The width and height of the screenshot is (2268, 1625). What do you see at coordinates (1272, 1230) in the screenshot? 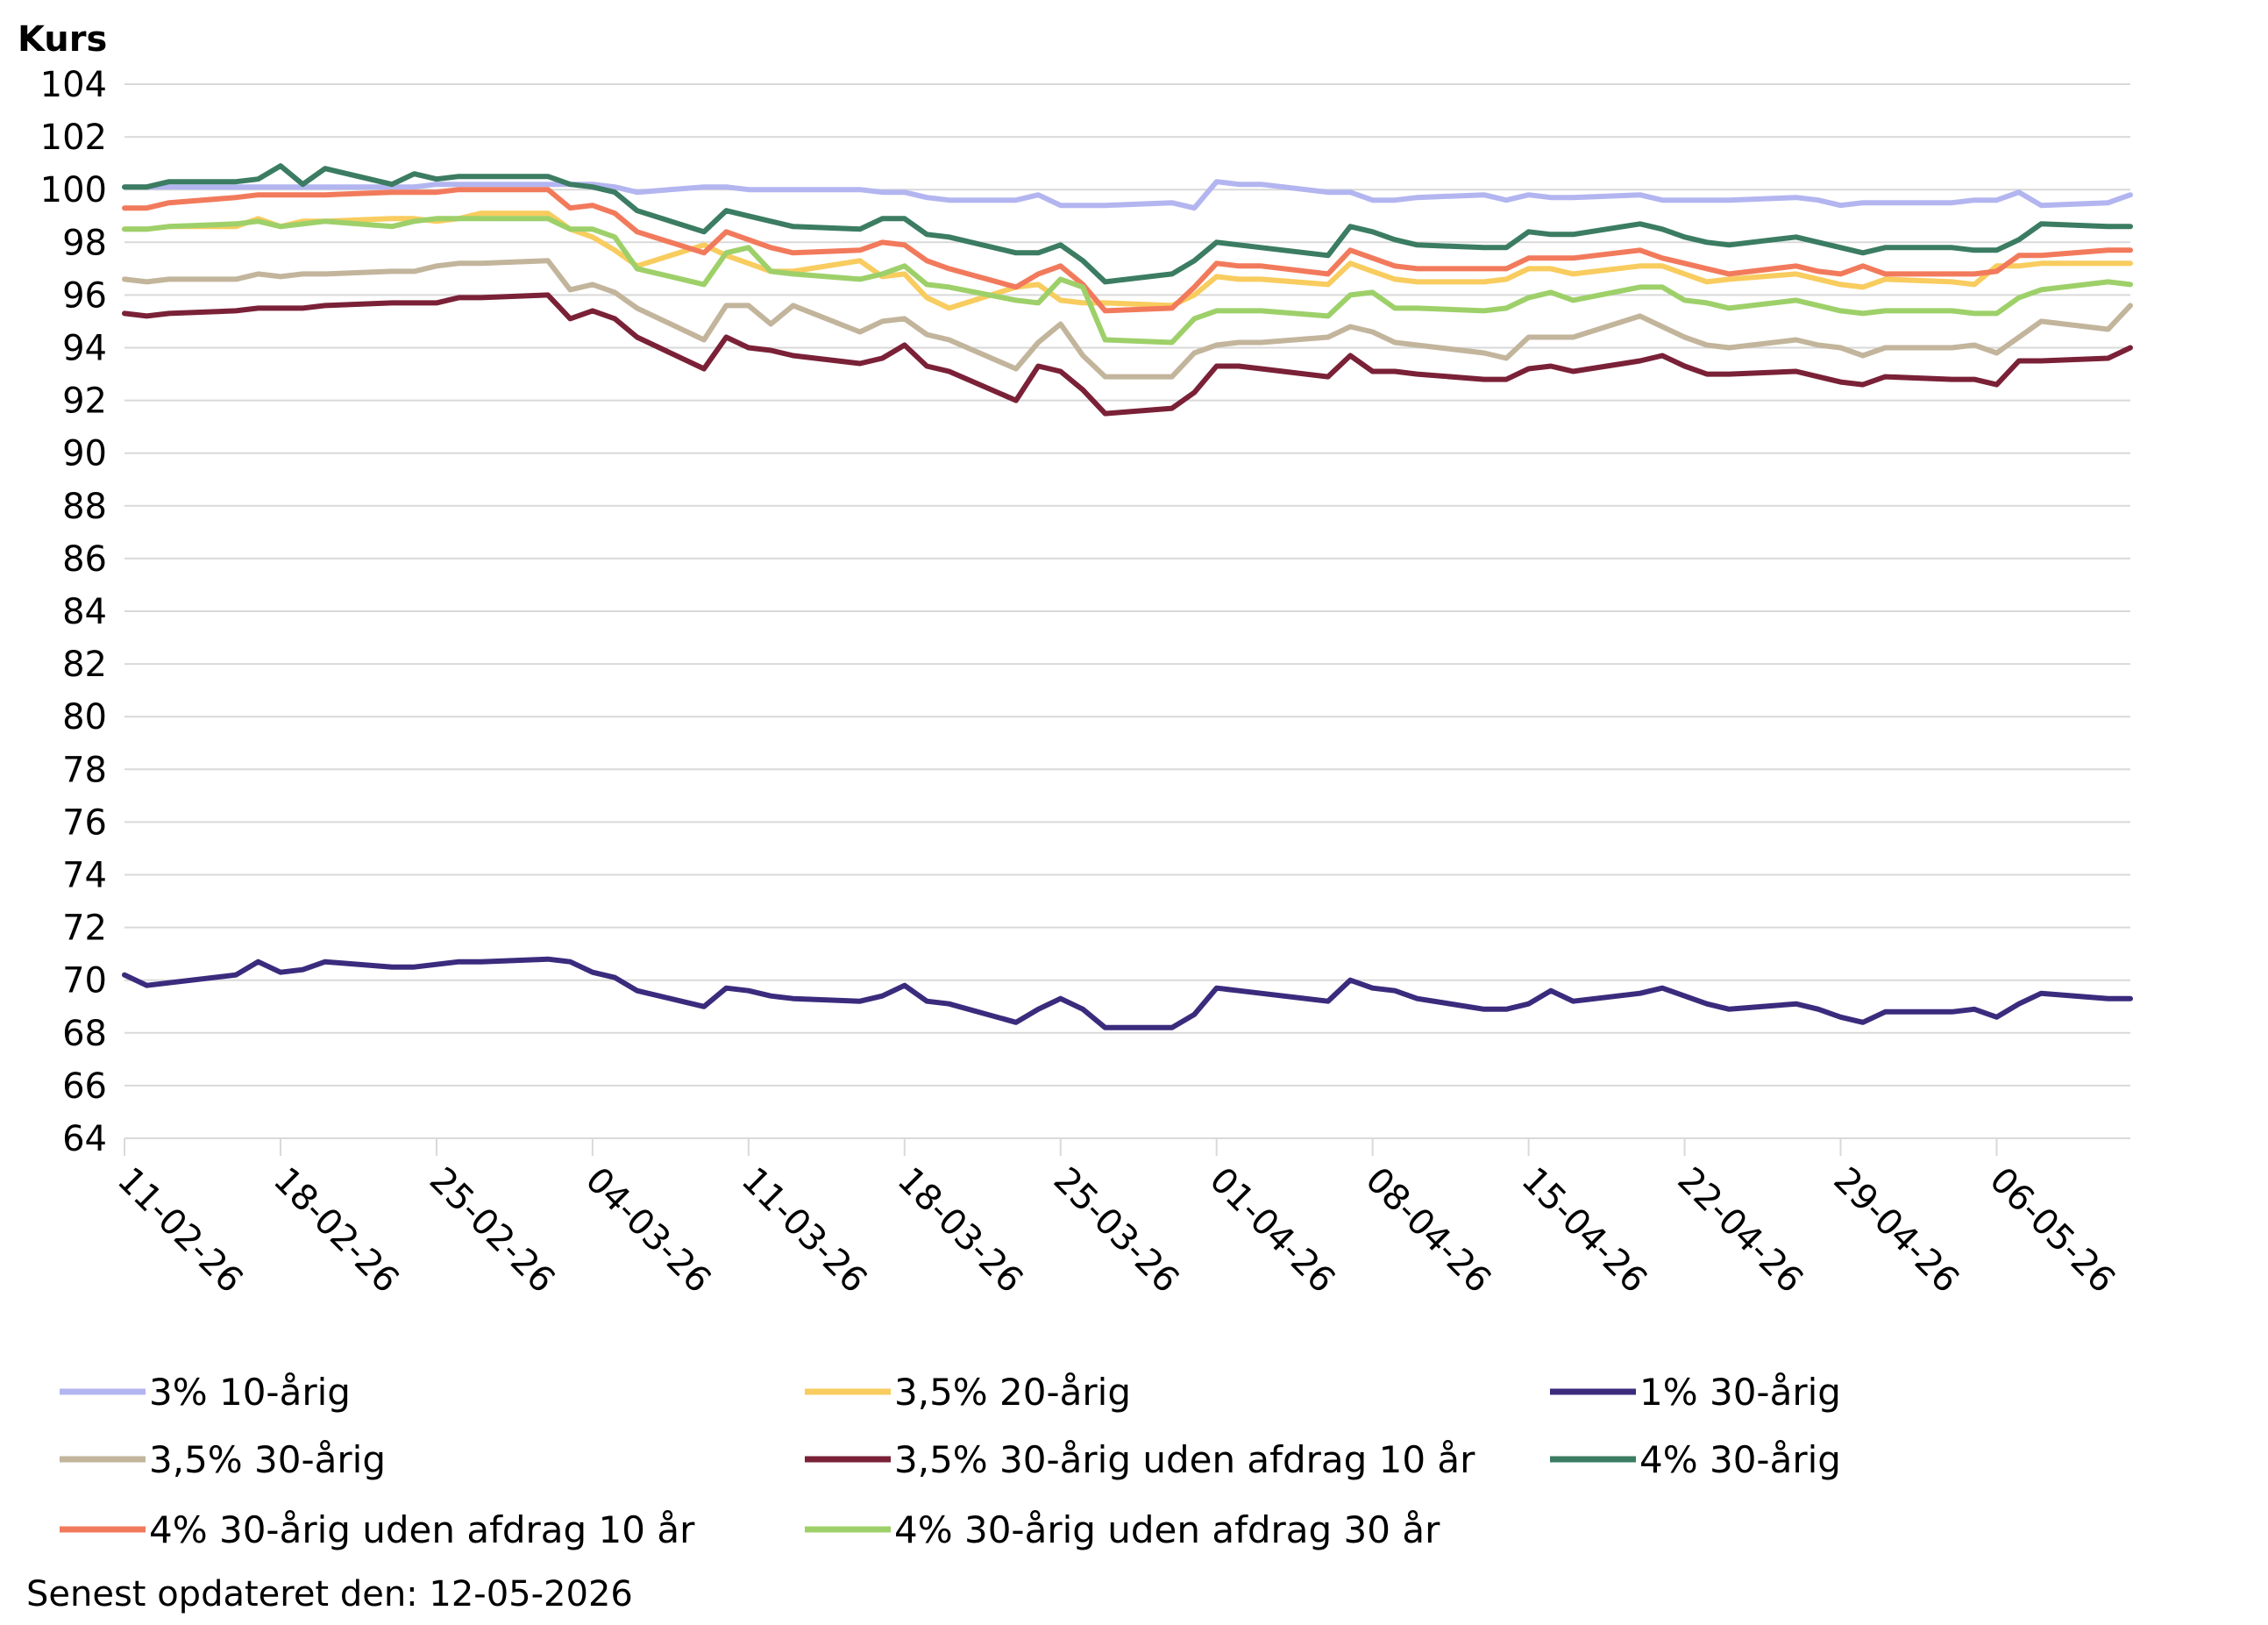
I see `x-tick-label: 01-04-26` at bounding box center [1272, 1230].